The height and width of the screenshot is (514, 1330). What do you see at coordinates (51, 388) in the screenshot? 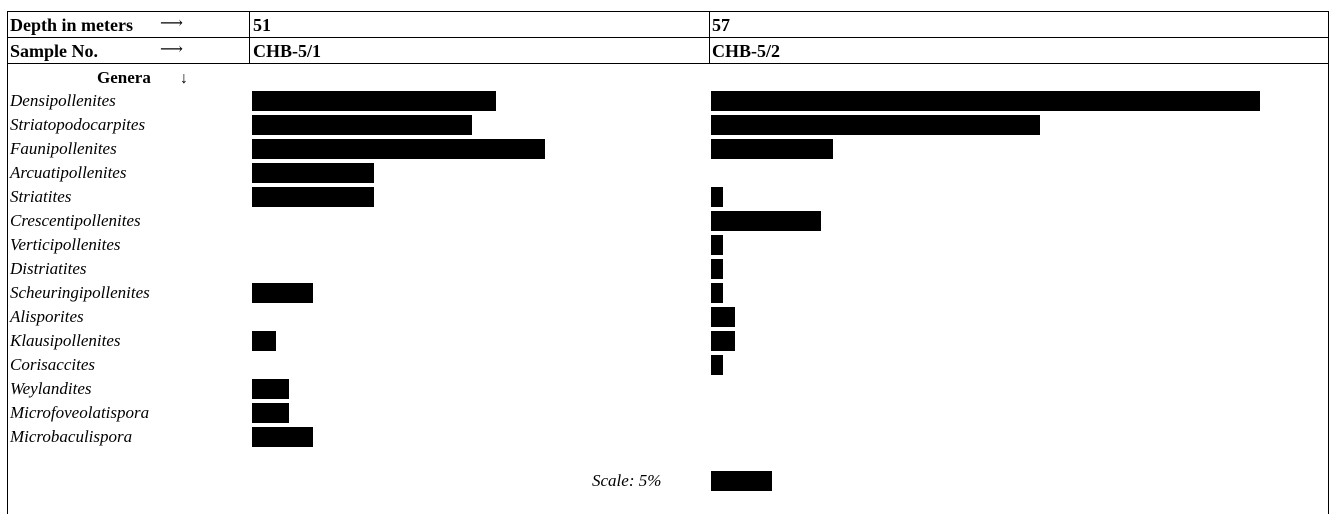
I see `genus-label: Weylandites` at bounding box center [51, 388].